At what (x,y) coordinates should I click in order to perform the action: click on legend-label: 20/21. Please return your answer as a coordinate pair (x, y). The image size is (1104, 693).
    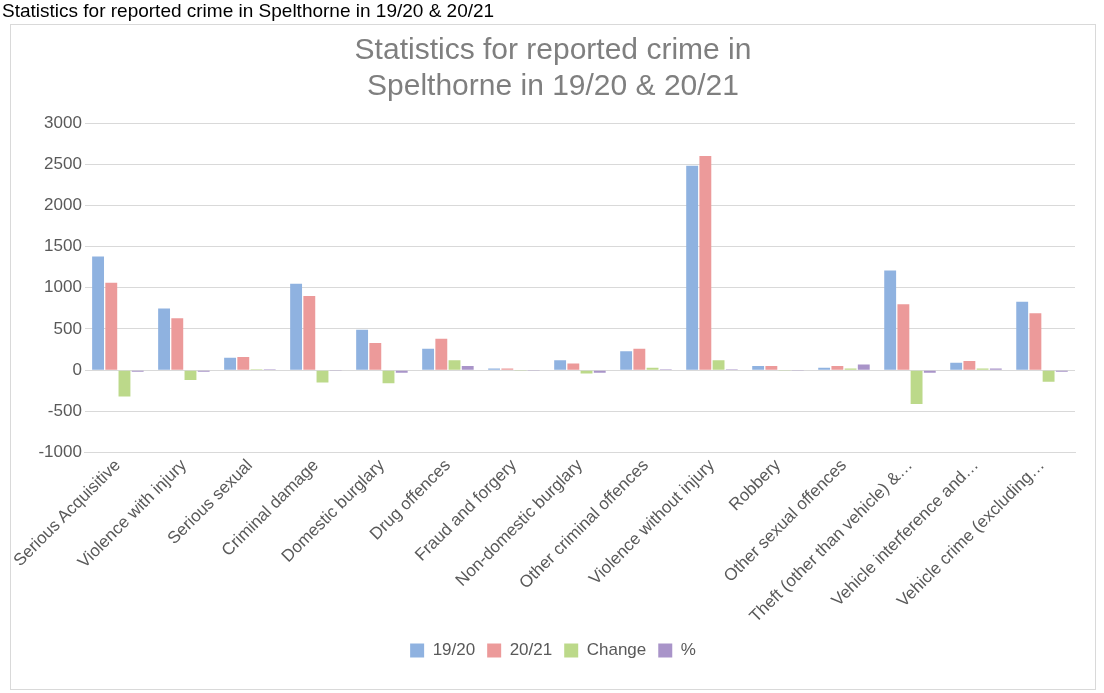
    Looking at the image, I should click on (531, 650).